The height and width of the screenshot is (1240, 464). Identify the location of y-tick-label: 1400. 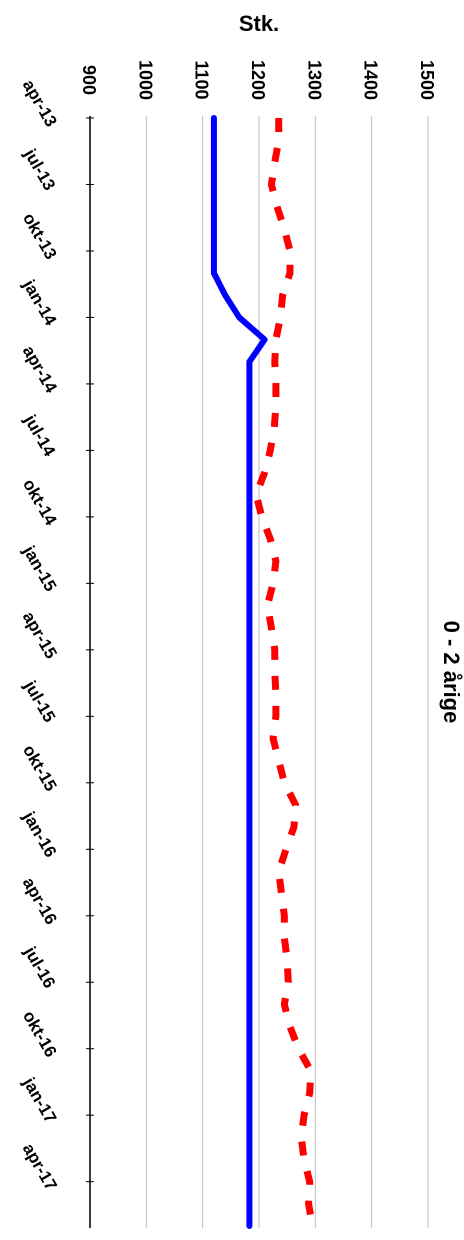
(371, 80).